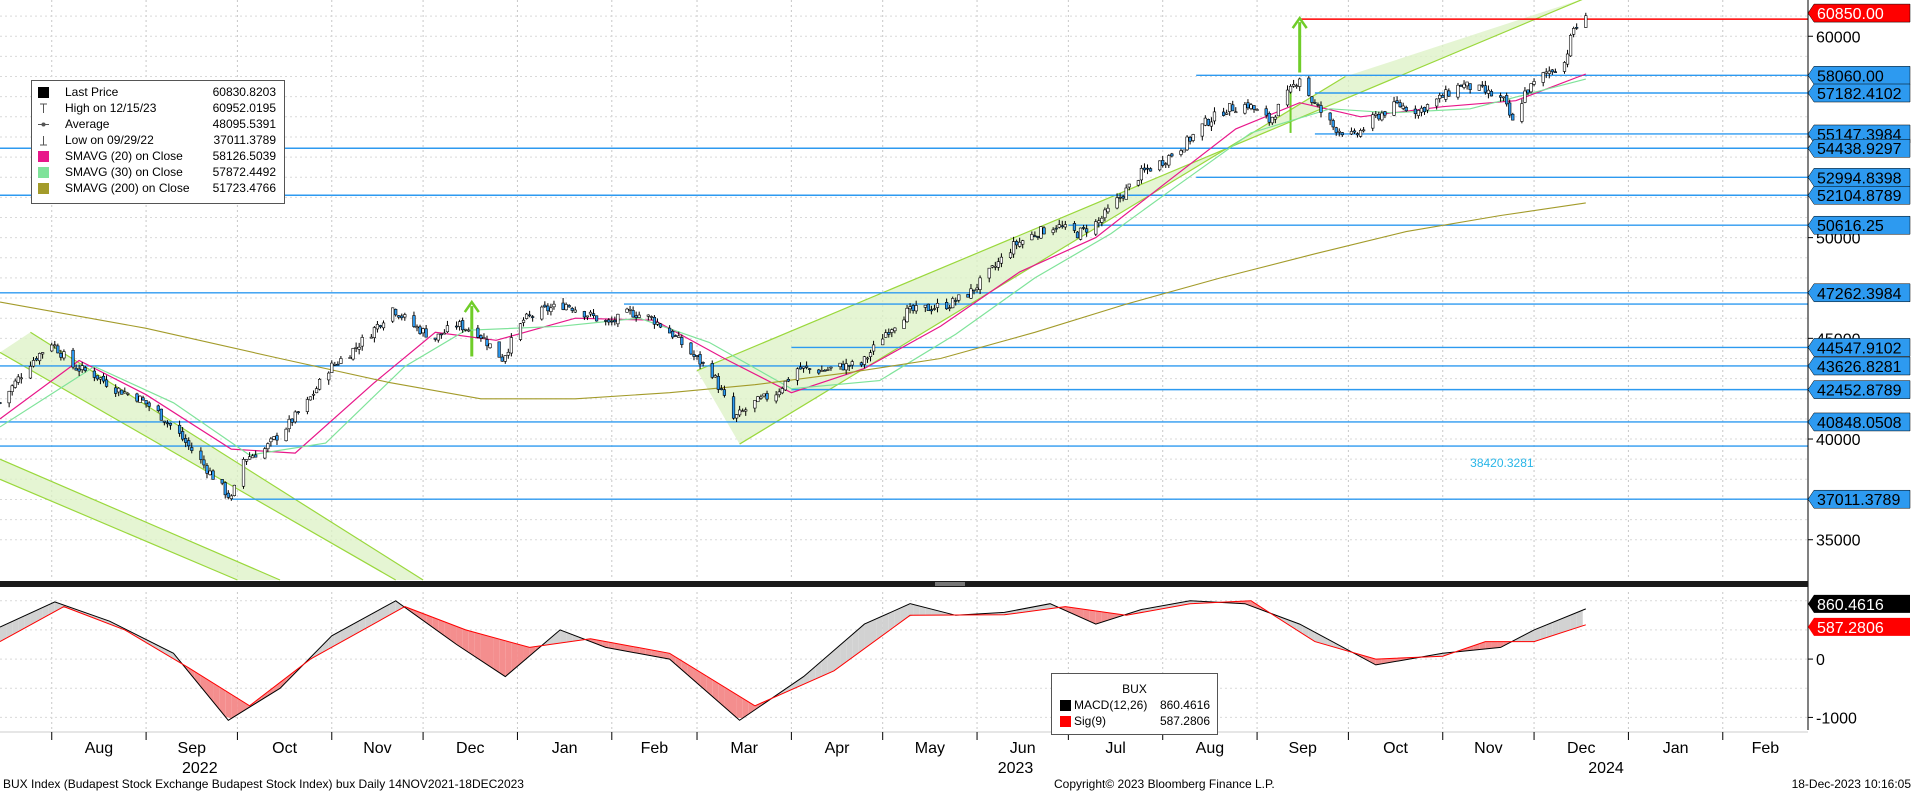 The image size is (1916, 800). What do you see at coordinates (1676, 748) in the screenshot?
I see `month-label: Jan` at bounding box center [1676, 748].